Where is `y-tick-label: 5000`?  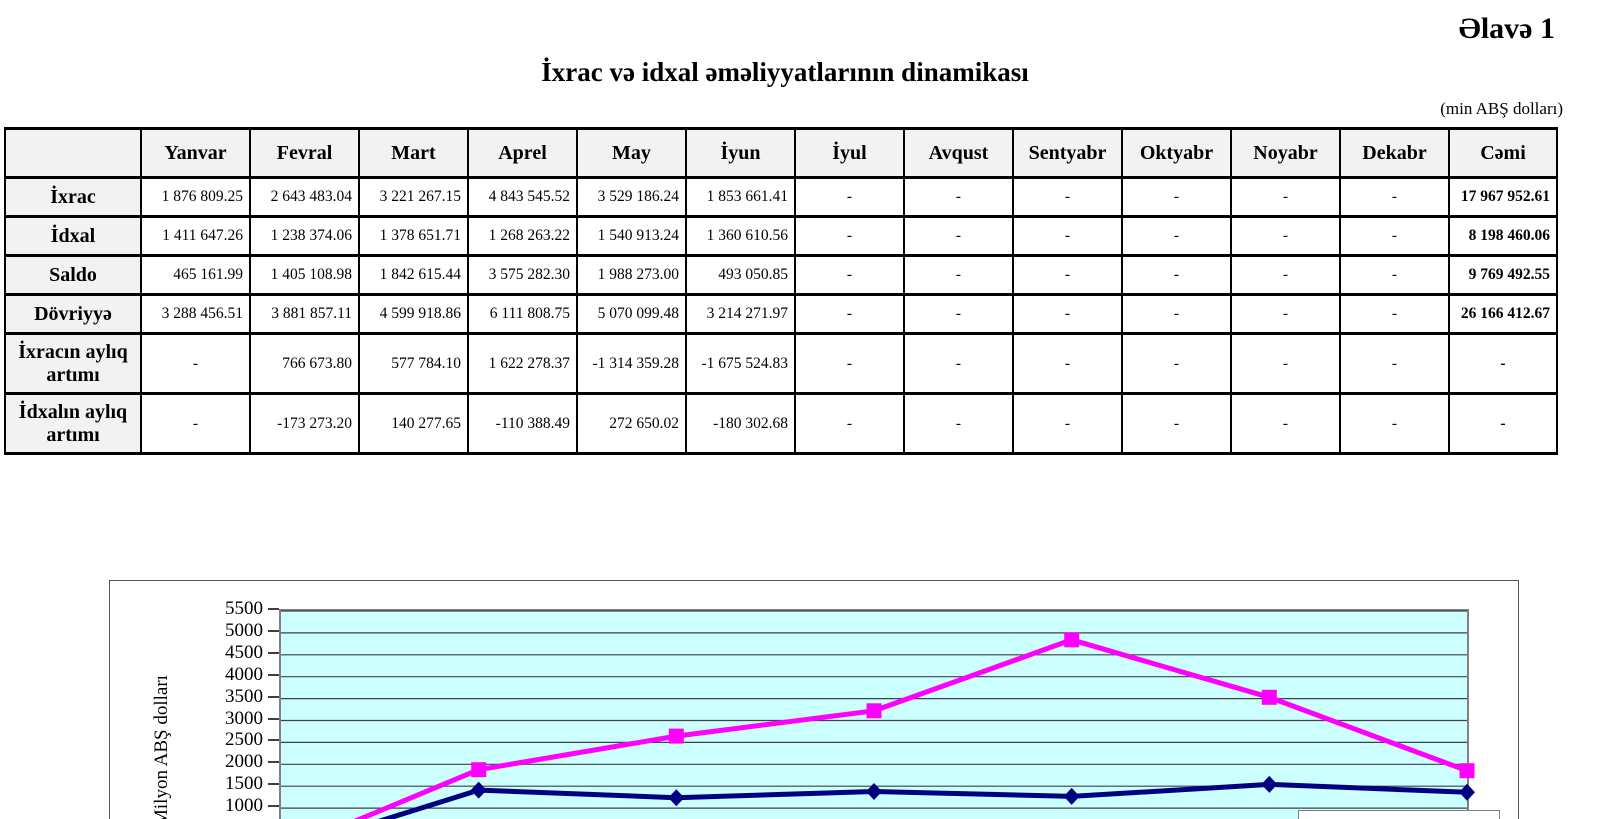 y-tick-label: 5000 is located at coordinates (244, 630).